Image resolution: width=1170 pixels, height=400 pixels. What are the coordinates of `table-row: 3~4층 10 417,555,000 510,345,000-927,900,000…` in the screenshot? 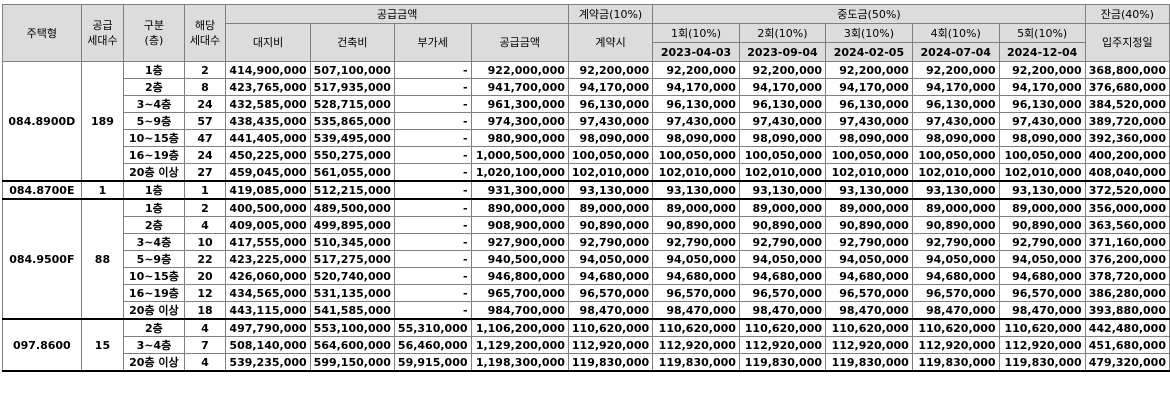 It's located at (586, 242).